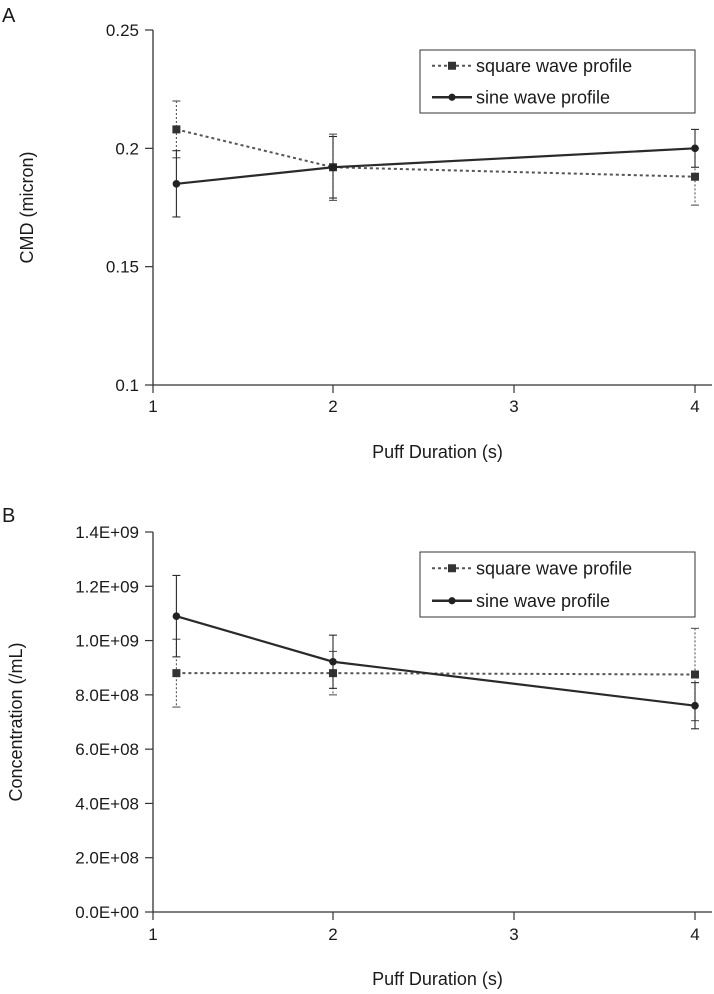 The height and width of the screenshot is (994, 714). Describe the element at coordinates (16, 721) in the screenshot. I see `y-axis-title: Concentration (/mL)` at that location.